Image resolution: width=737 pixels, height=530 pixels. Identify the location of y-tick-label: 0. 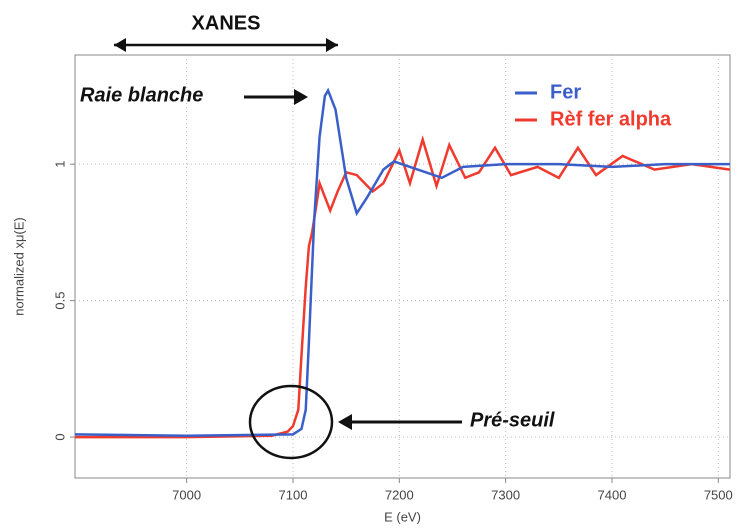
(59, 436).